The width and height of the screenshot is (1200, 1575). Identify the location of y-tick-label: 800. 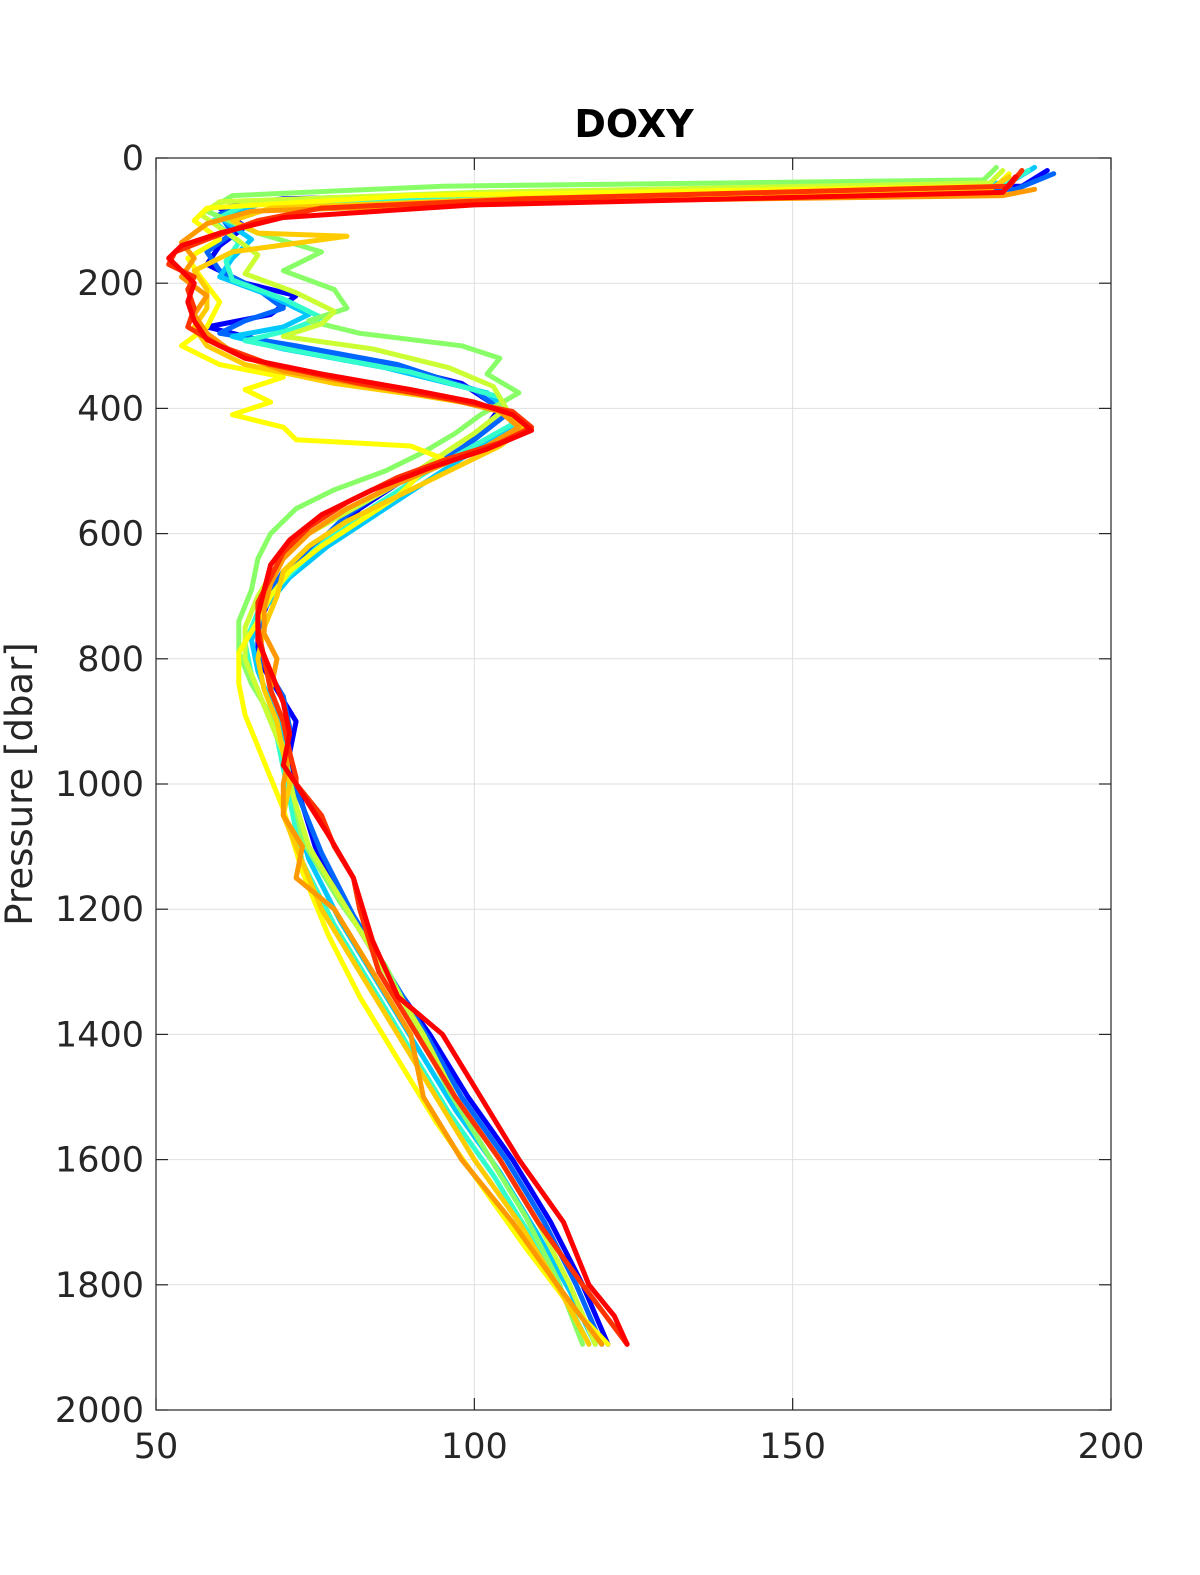
(110, 660).